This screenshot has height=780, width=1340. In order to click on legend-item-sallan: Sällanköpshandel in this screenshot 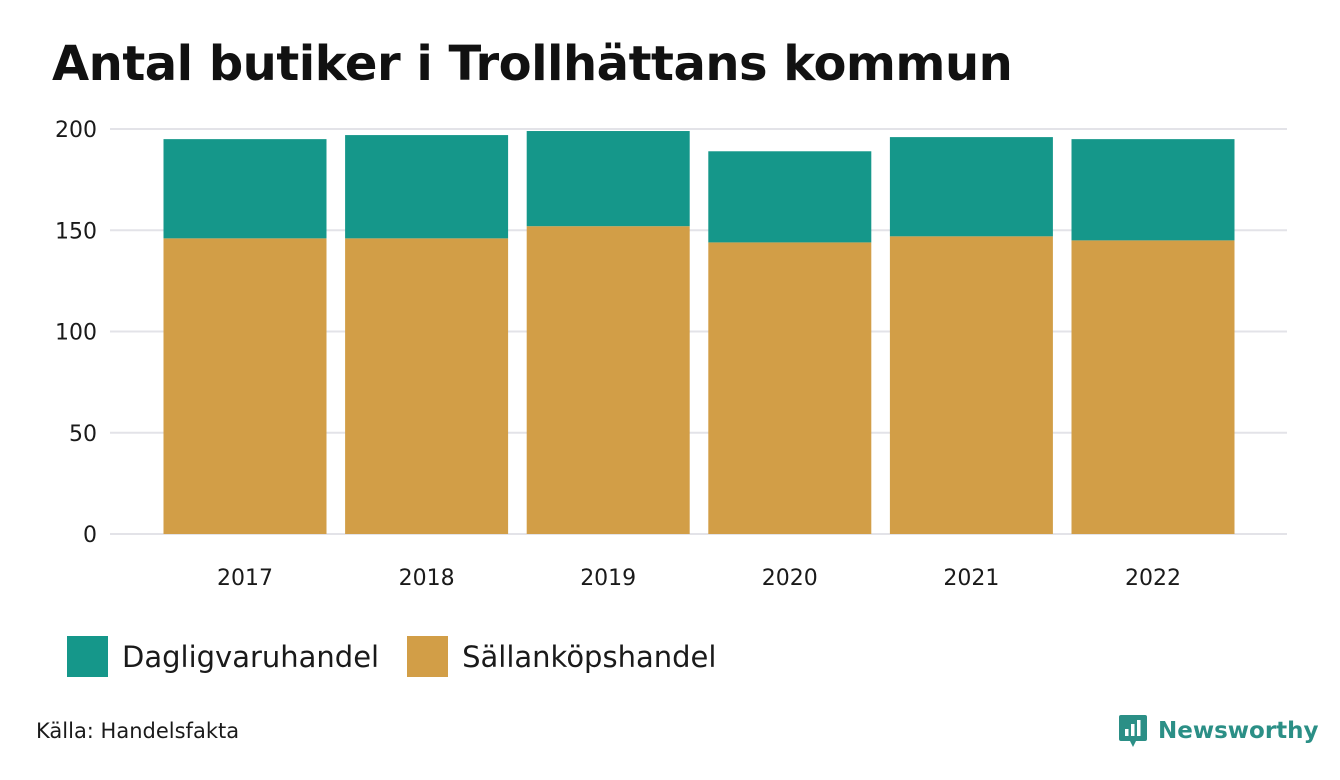, I will do `click(561, 656)`.